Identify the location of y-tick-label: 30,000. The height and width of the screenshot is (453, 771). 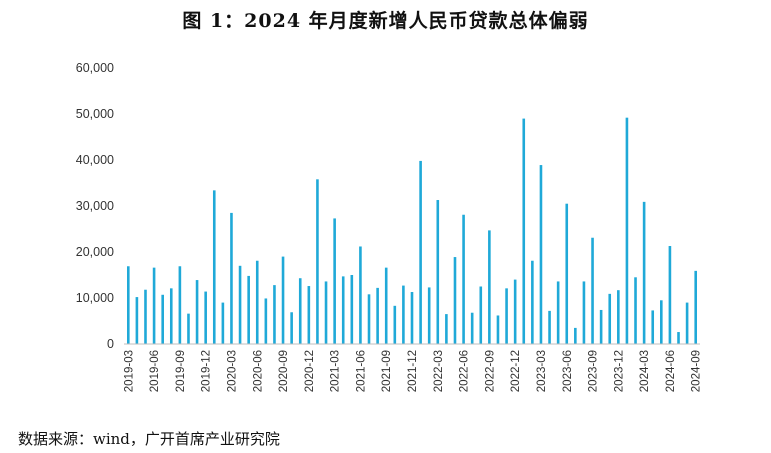
(95, 206).